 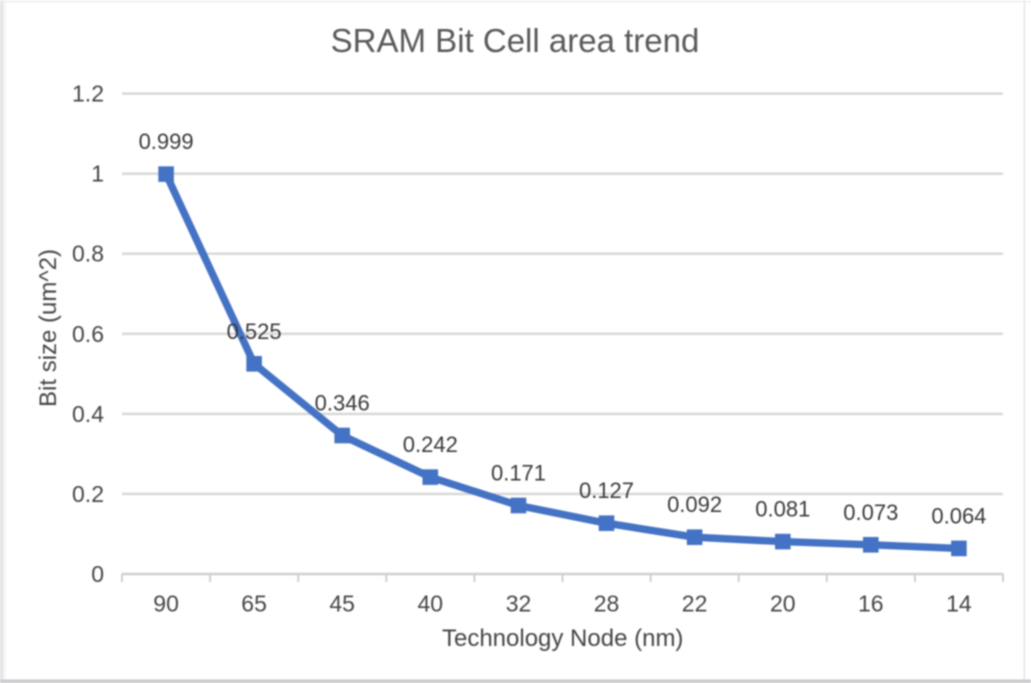 I want to click on svg-text: 0.127, so click(x=606, y=490).